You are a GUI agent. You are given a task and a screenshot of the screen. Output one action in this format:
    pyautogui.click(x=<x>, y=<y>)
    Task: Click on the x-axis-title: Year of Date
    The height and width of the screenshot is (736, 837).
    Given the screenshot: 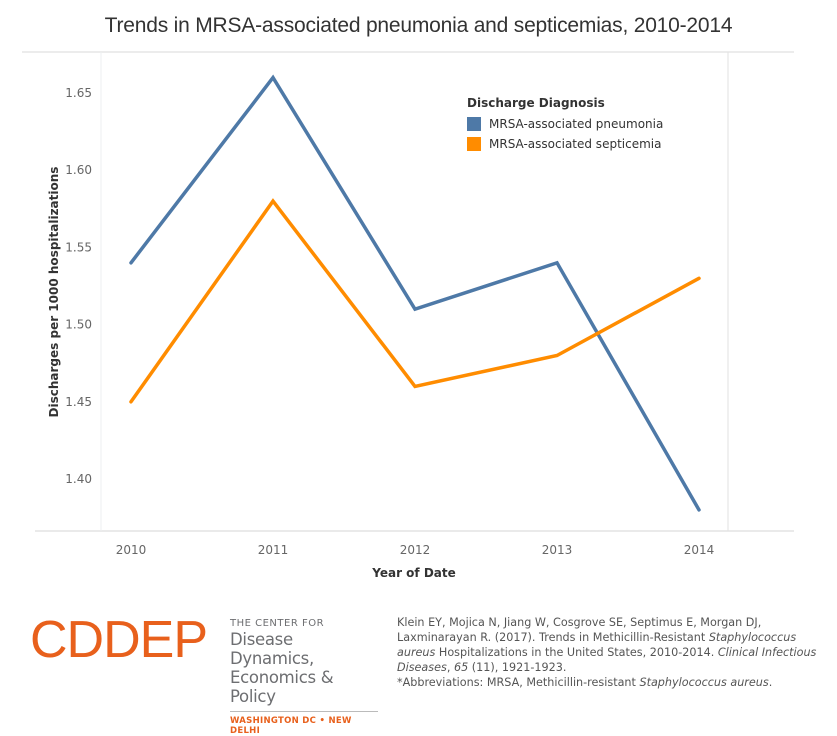 What is the action you would take?
    pyautogui.click(x=413, y=573)
    